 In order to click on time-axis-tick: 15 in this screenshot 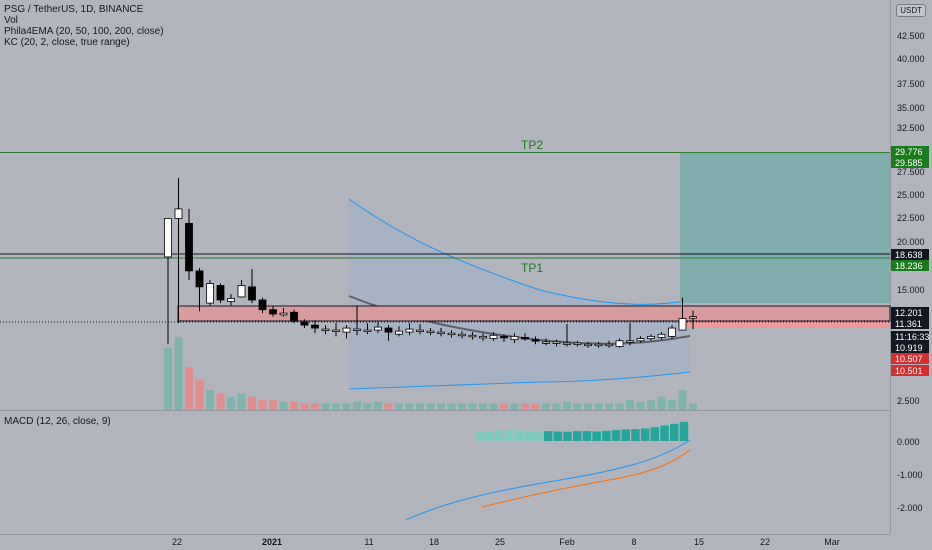, I will do `click(699, 542)`.